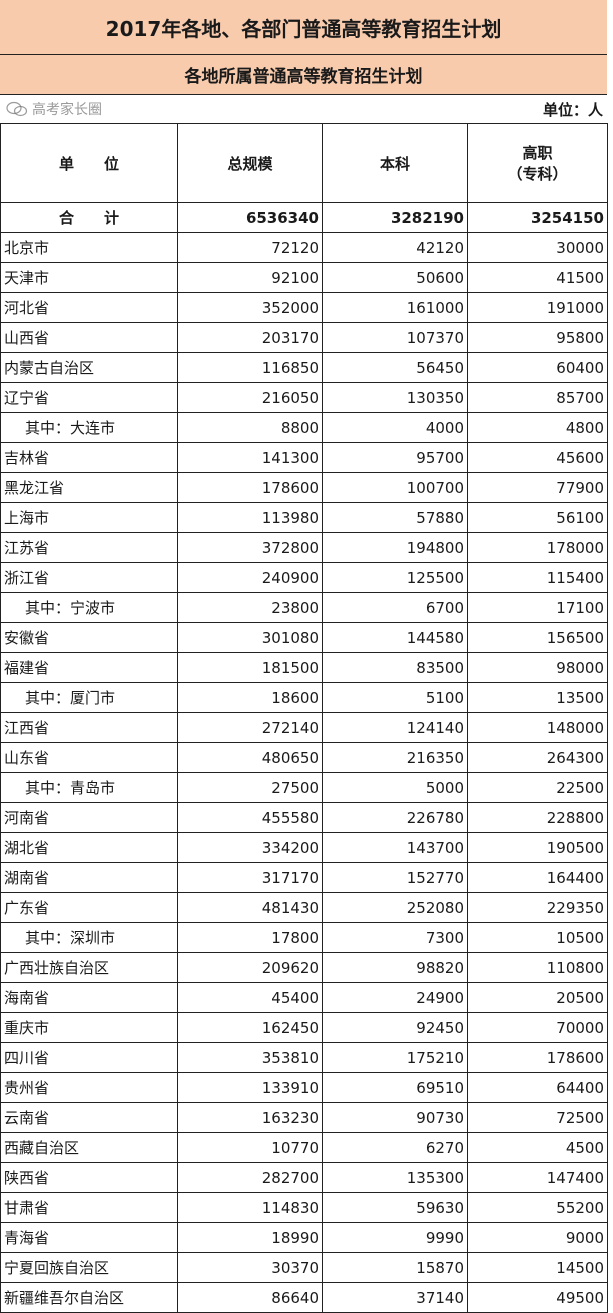  I want to click on undergrad-cell: 24900, so click(395, 997).